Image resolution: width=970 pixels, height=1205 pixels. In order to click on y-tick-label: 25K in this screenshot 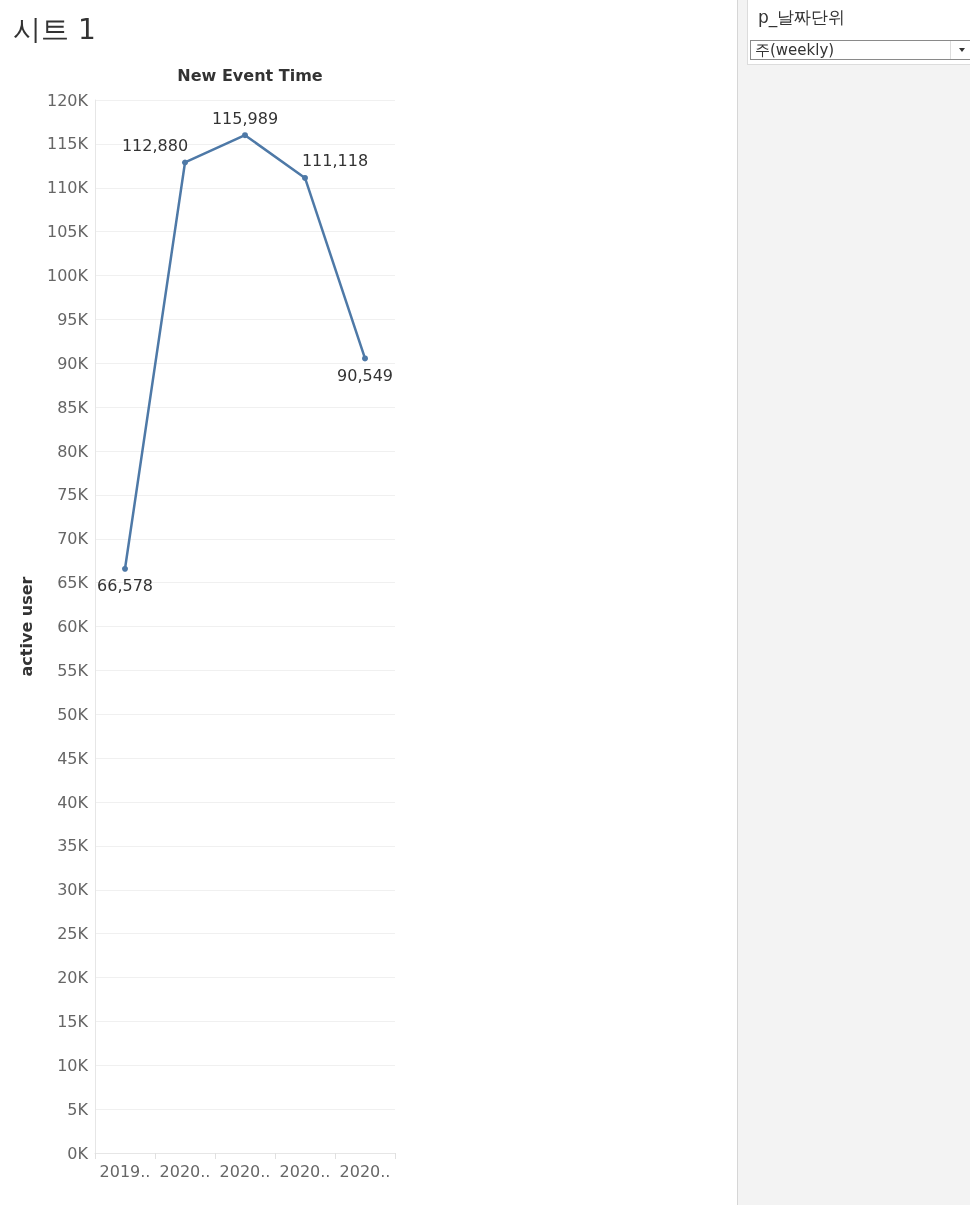, I will do `click(73, 934)`.